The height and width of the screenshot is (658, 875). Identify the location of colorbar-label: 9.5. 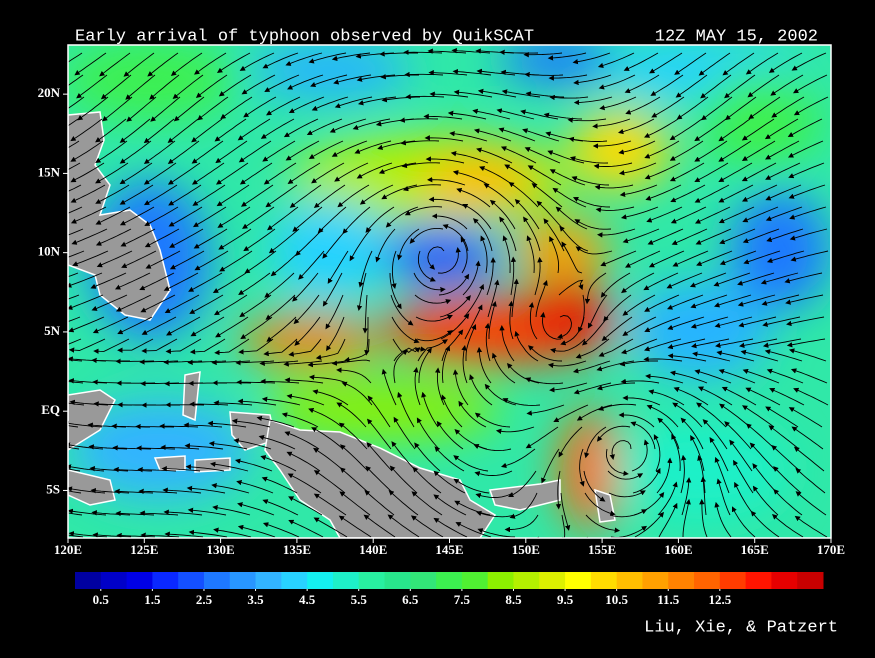
(565, 599).